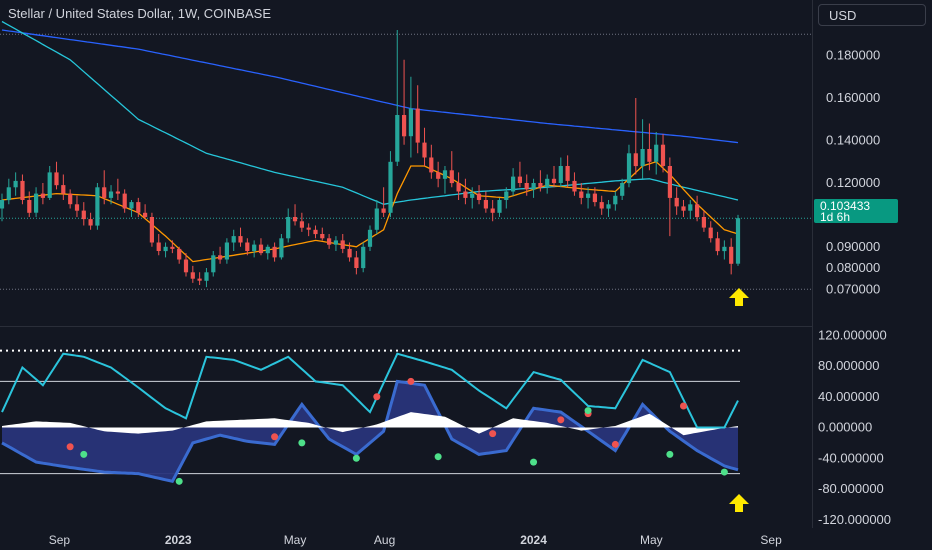 The width and height of the screenshot is (932, 550). What do you see at coordinates (397, 431) in the screenshot?
I see `signal-dots-layer` at bounding box center [397, 431].